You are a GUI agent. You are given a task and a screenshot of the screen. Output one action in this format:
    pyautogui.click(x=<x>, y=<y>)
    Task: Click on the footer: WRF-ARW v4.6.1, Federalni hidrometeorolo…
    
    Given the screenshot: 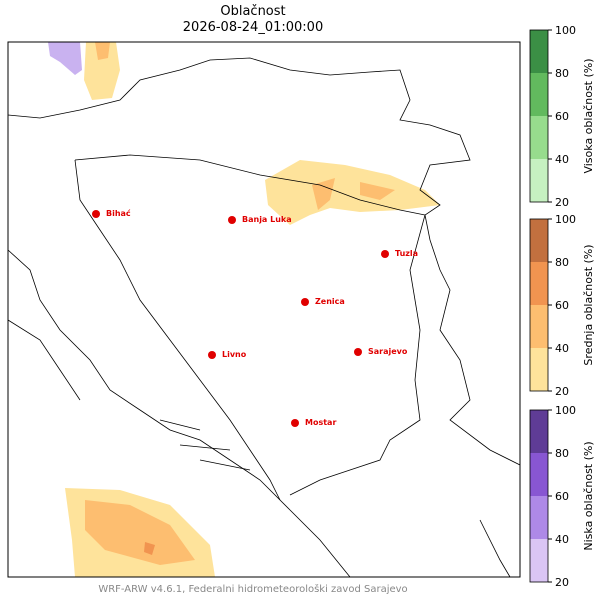 What is the action you would take?
    pyautogui.click(x=252, y=589)
    